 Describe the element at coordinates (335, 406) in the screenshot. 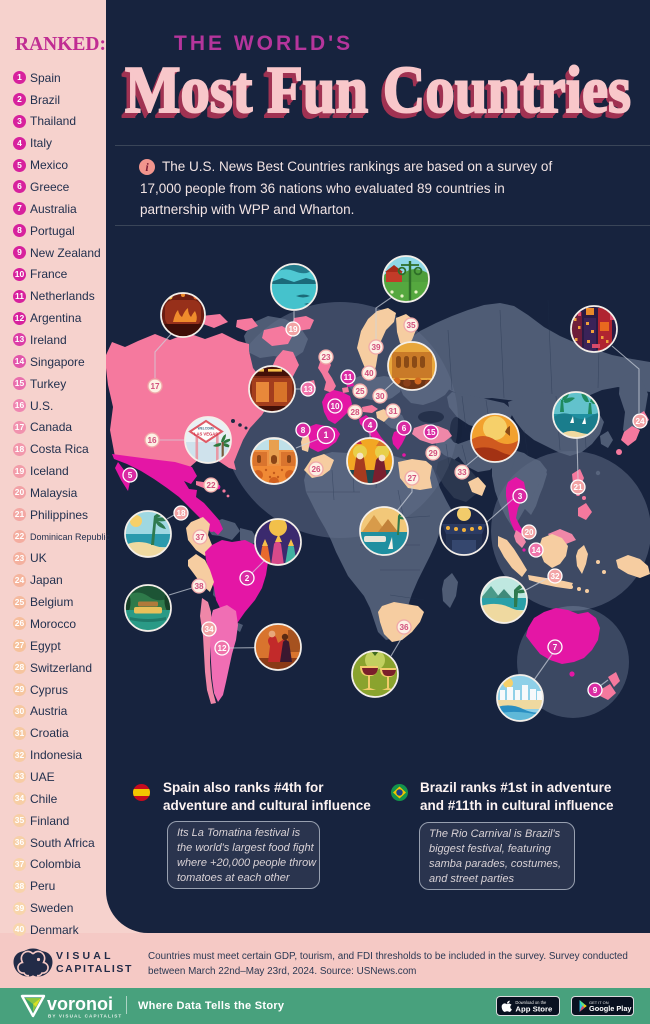

I see `svg-text: 10` at that location.